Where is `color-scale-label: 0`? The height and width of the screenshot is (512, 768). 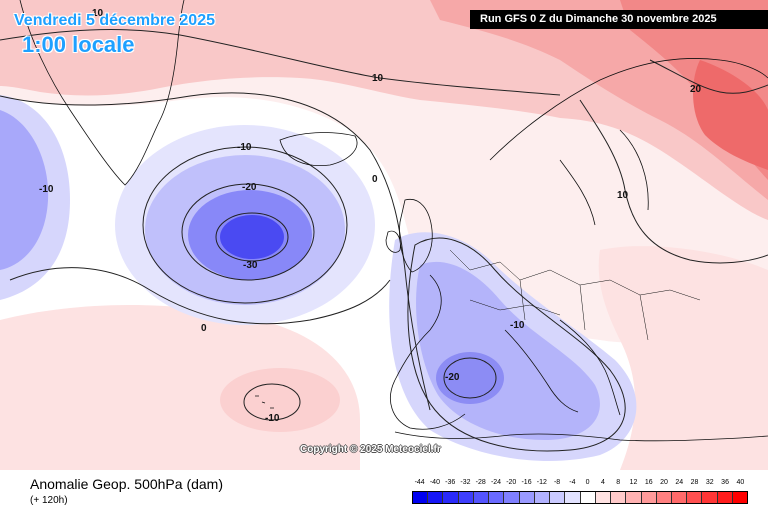
color-scale-label: 0 is located at coordinates (587, 482).